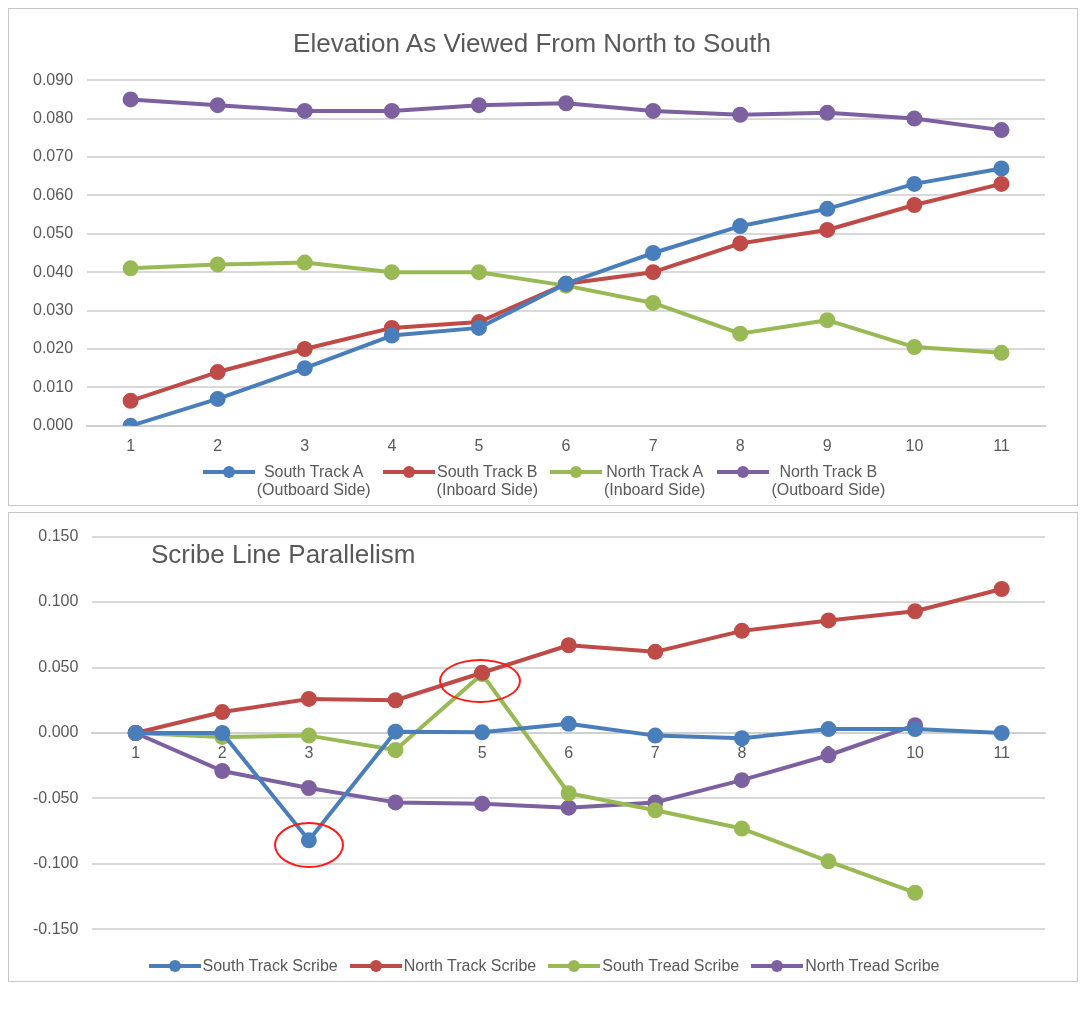  I want to click on y-tick-label: 0.030, so click(53, 310).